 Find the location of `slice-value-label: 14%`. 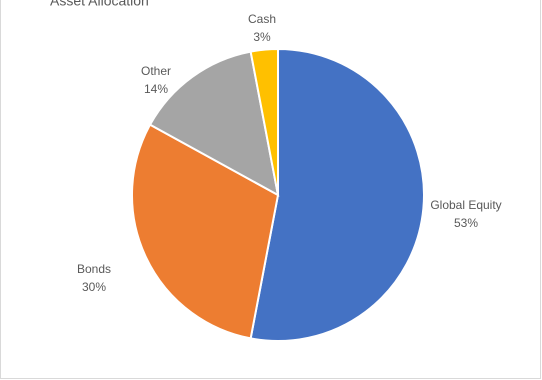

slice-value-label: 14% is located at coordinates (156, 89).